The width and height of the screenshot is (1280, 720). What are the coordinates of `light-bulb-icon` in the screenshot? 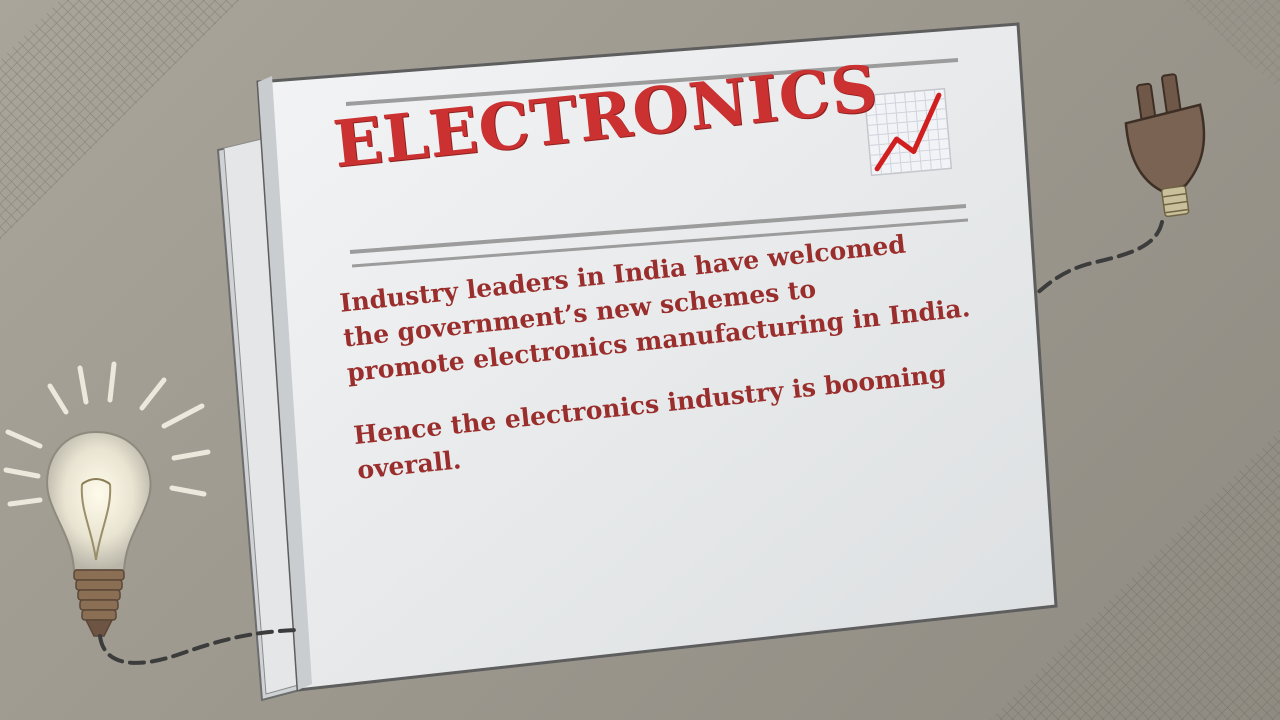 It's located at (107, 499).